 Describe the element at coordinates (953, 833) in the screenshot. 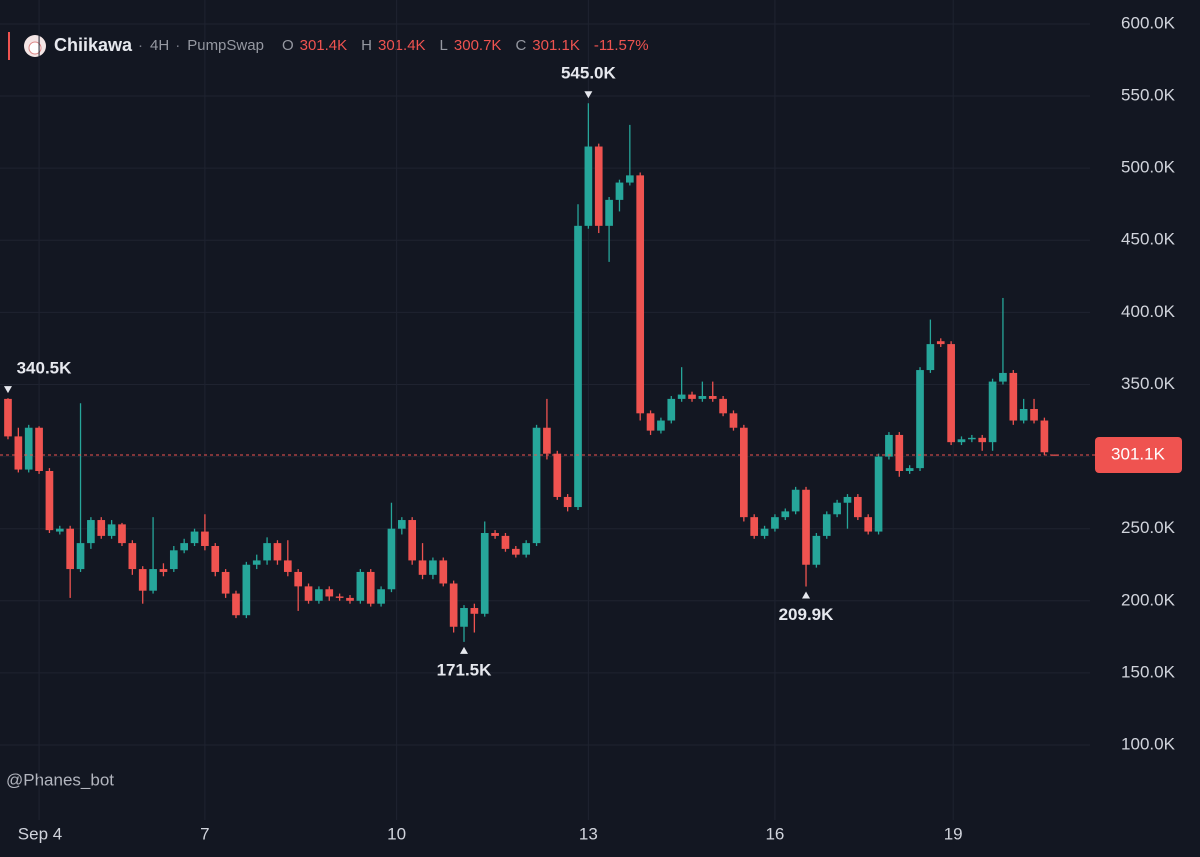

I see `x-tick-label: 19` at that location.